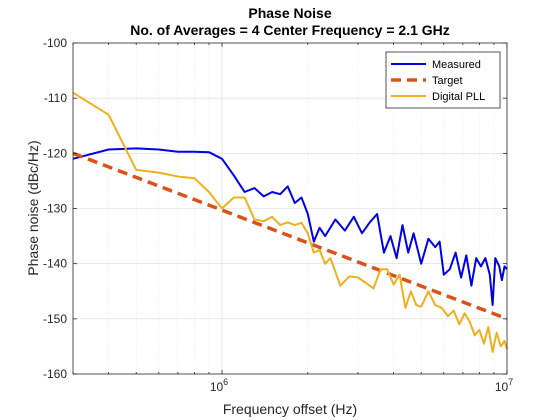 The image size is (560, 420). Describe the element at coordinates (55, 374) in the screenshot. I see `y-tick-label: -160` at that location.